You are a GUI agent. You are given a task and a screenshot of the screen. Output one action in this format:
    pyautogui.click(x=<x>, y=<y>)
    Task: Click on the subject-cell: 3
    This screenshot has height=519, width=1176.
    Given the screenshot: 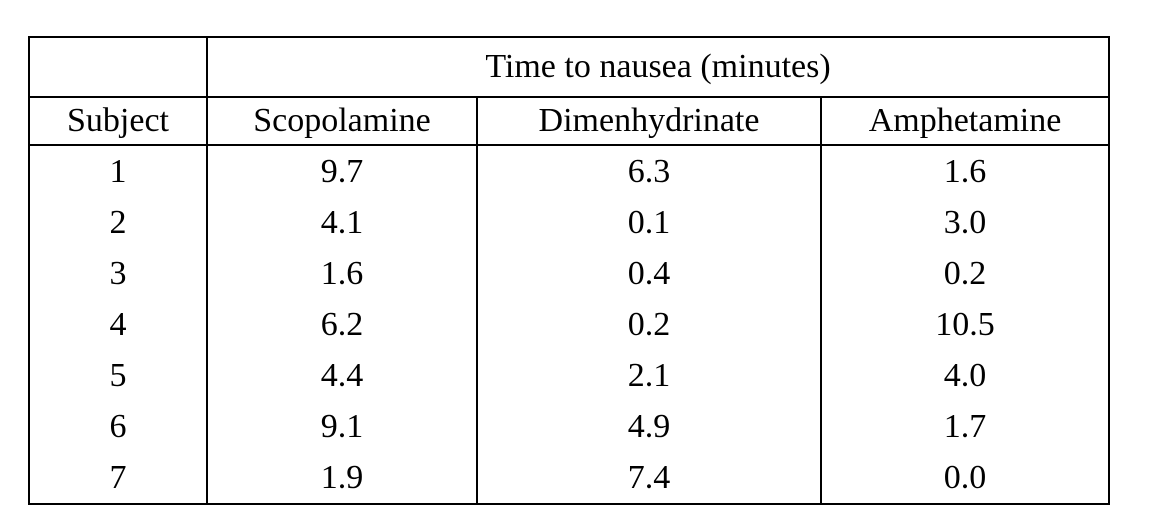 What is the action you would take?
    pyautogui.click(x=117, y=273)
    